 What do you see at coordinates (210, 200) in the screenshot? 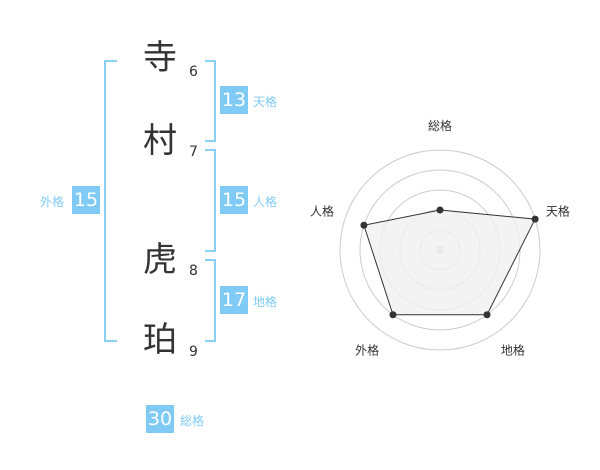
I see `jinkaku-bracket` at bounding box center [210, 200].